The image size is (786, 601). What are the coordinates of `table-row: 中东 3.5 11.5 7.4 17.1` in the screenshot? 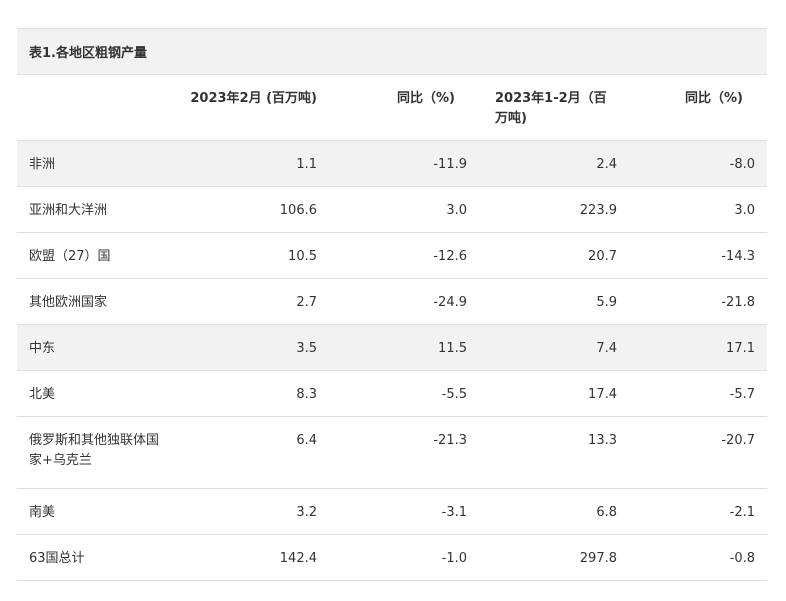 It's located at (392, 347).